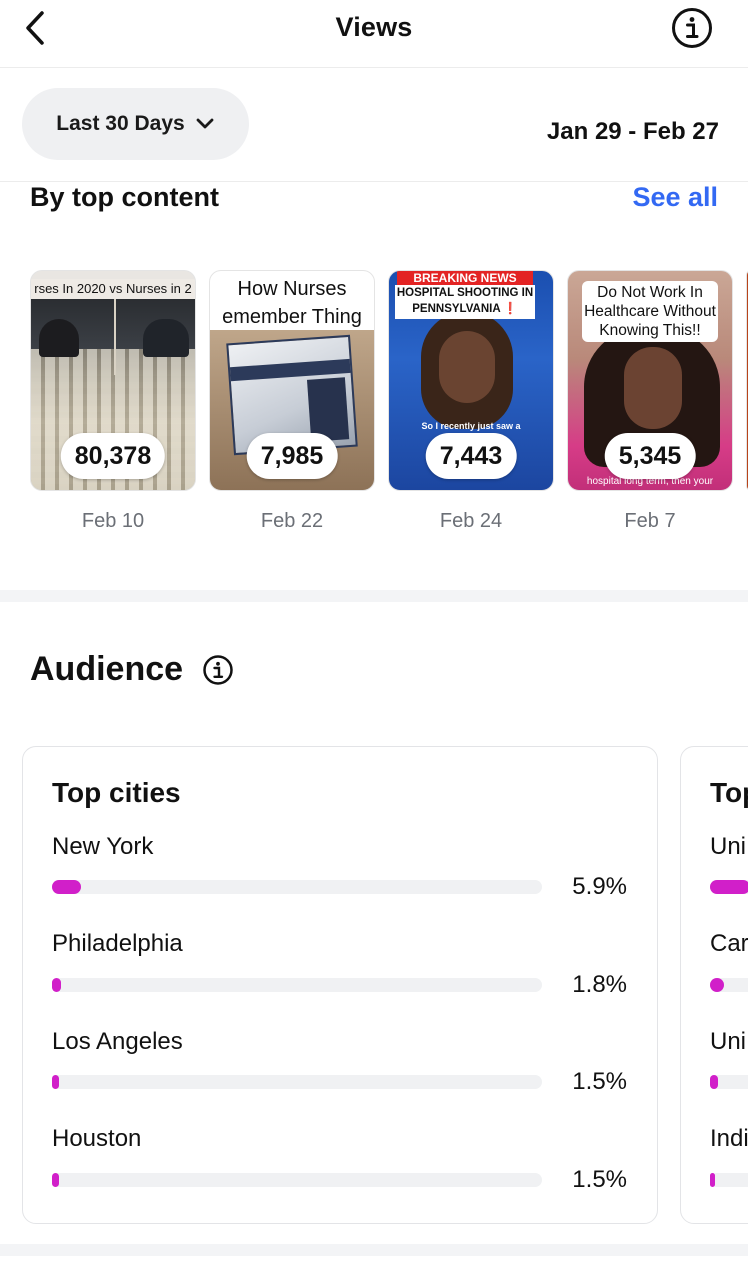 The height and width of the screenshot is (1280, 748). I want to click on city-label: Houston, so click(97, 1138).